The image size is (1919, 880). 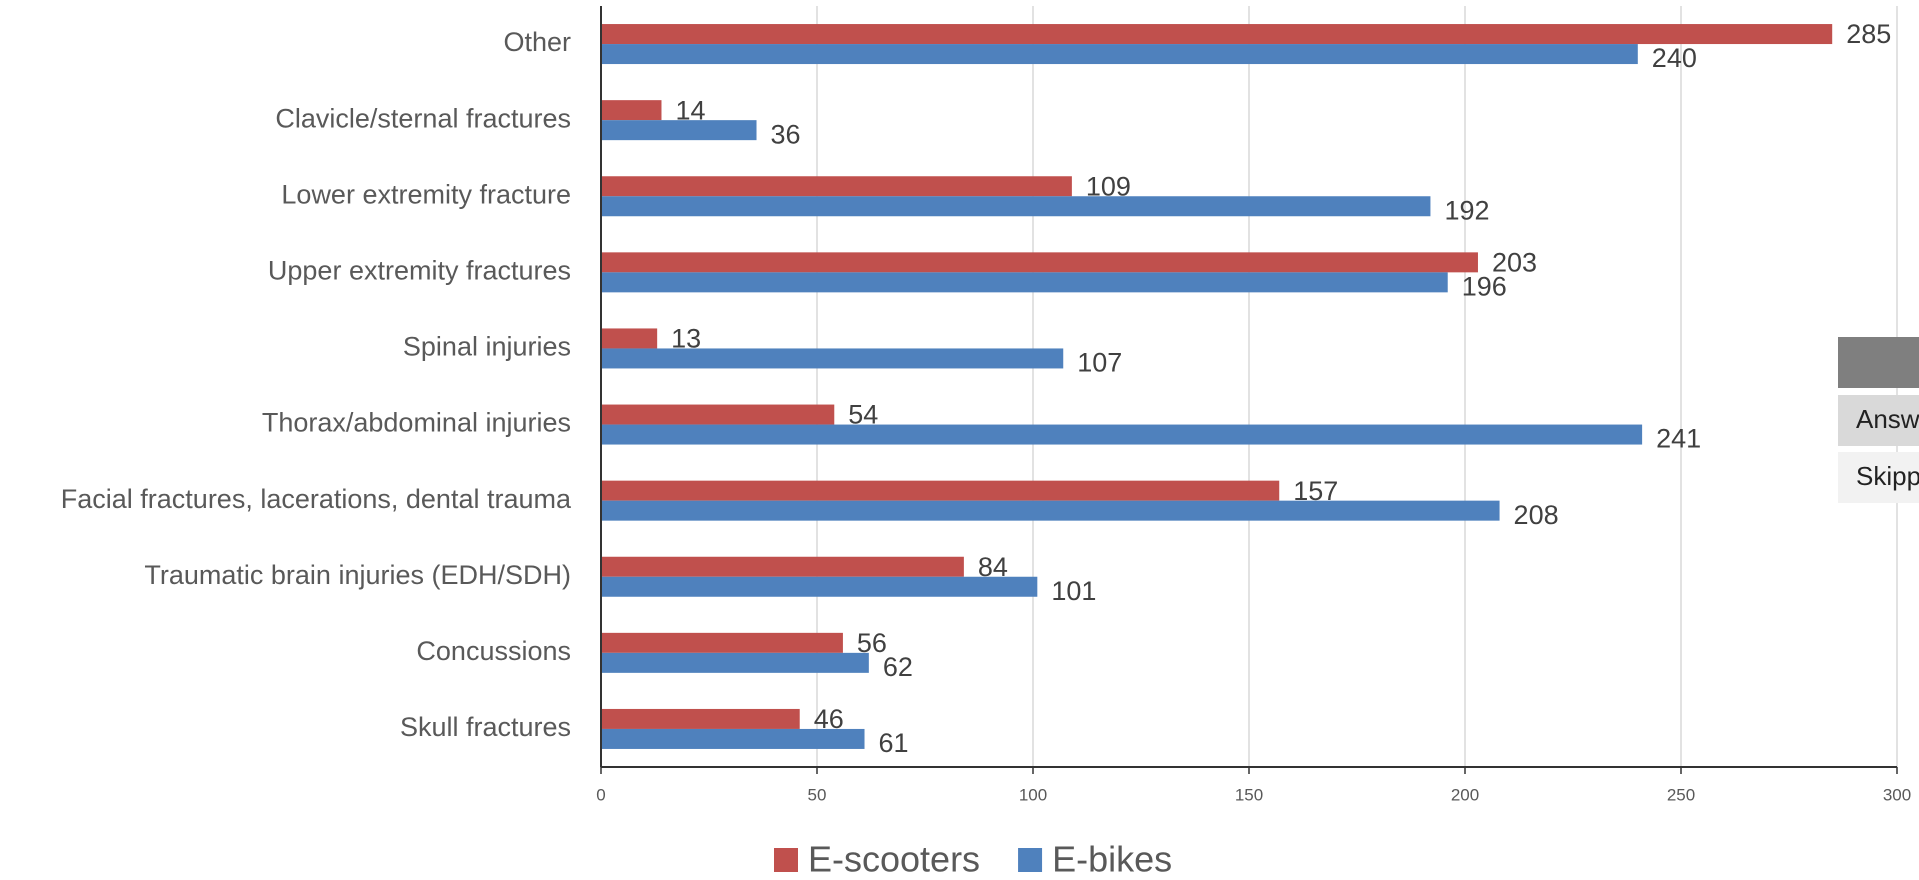 I want to click on data-label: 240, so click(x=1674, y=58).